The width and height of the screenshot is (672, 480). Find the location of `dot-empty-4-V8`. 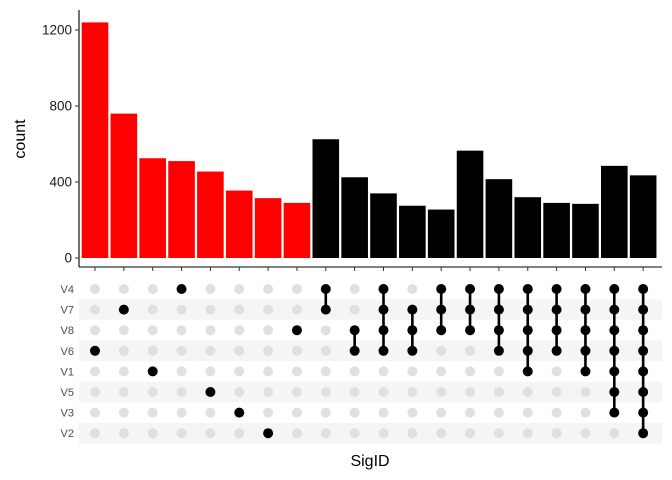

dot-empty-4-V8 is located at coordinates (181, 330).